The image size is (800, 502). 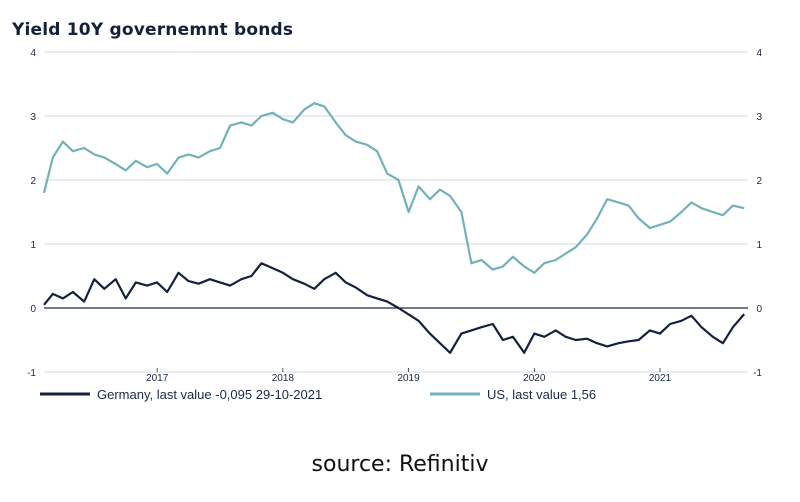 What do you see at coordinates (759, 309) in the screenshot?
I see `y-tick-label-right: 0` at bounding box center [759, 309].